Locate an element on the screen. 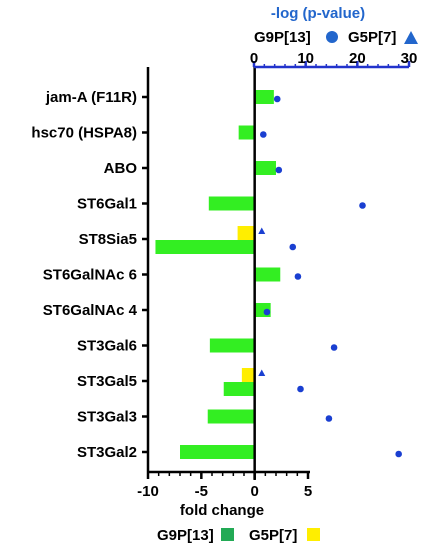 The image size is (426, 550). category-label: jam-A (F11R) is located at coordinates (91, 97).